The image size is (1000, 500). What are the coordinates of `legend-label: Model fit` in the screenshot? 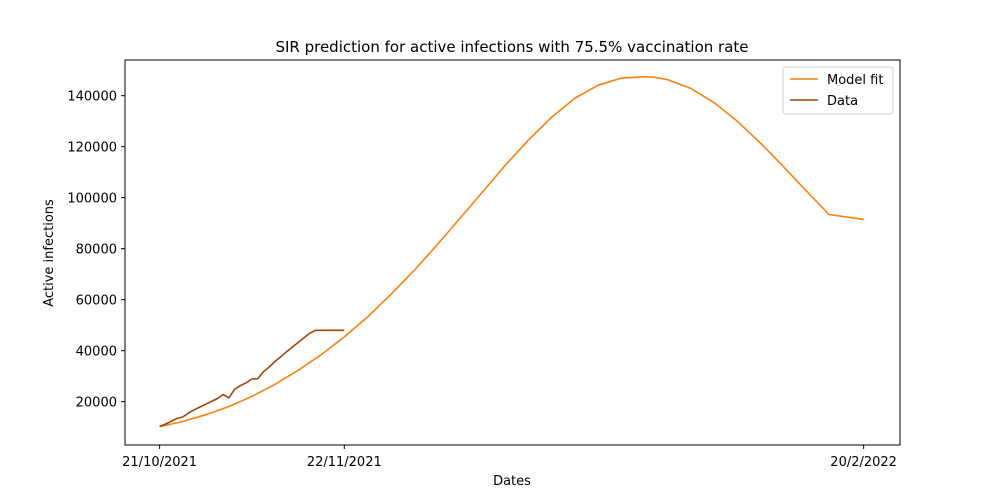 It's located at (855, 80).